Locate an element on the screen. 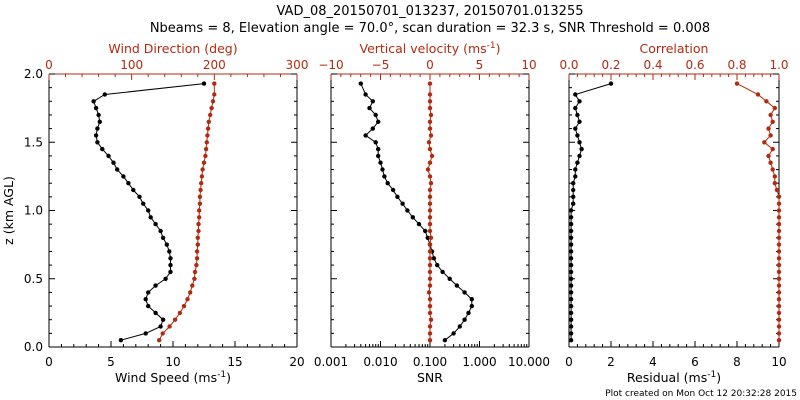 This screenshot has width=800, height=400. x-axis-label-bottom: Wind Speed (ms-1) is located at coordinates (173, 377).